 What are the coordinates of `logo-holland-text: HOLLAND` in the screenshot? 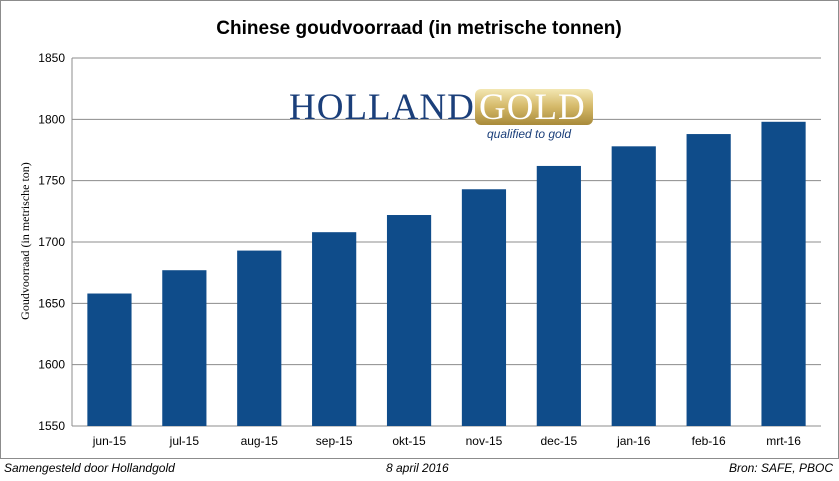 It's located at (382, 107).